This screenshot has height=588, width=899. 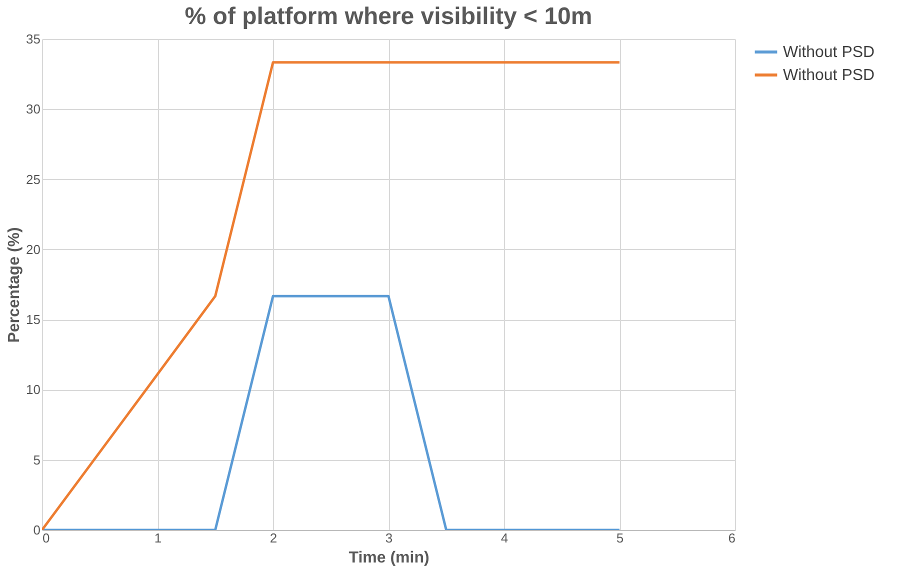 I want to click on y-tick-label: 15, so click(x=33, y=320).